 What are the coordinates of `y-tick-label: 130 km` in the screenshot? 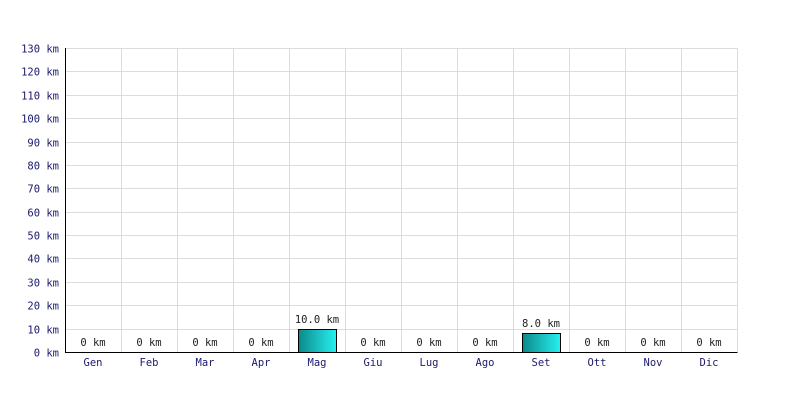 It's located at (40, 50).